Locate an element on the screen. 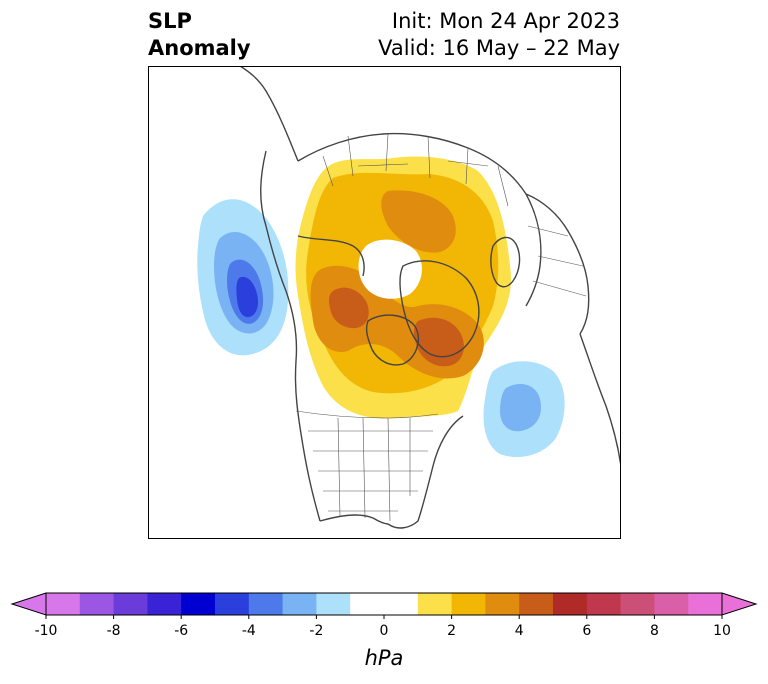 This screenshot has width=768, height=684. negative-anomaly-east is located at coordinates (524, 409).